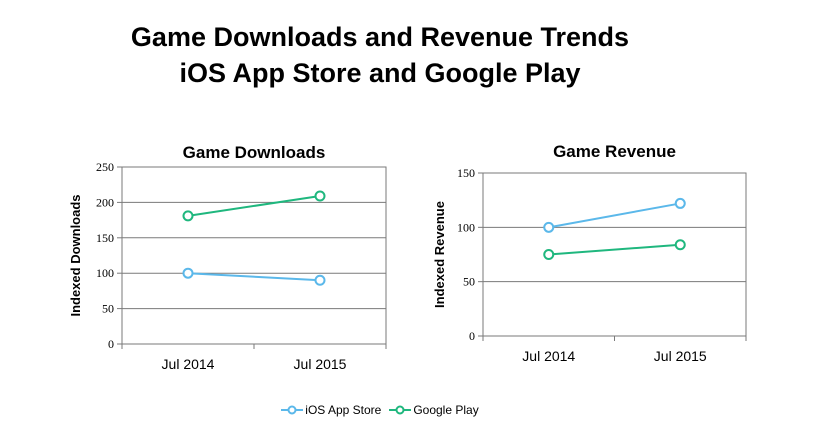 The image size is (829, 446). I want to click on legend: iOS App Store Google Play, so click(380, 410).